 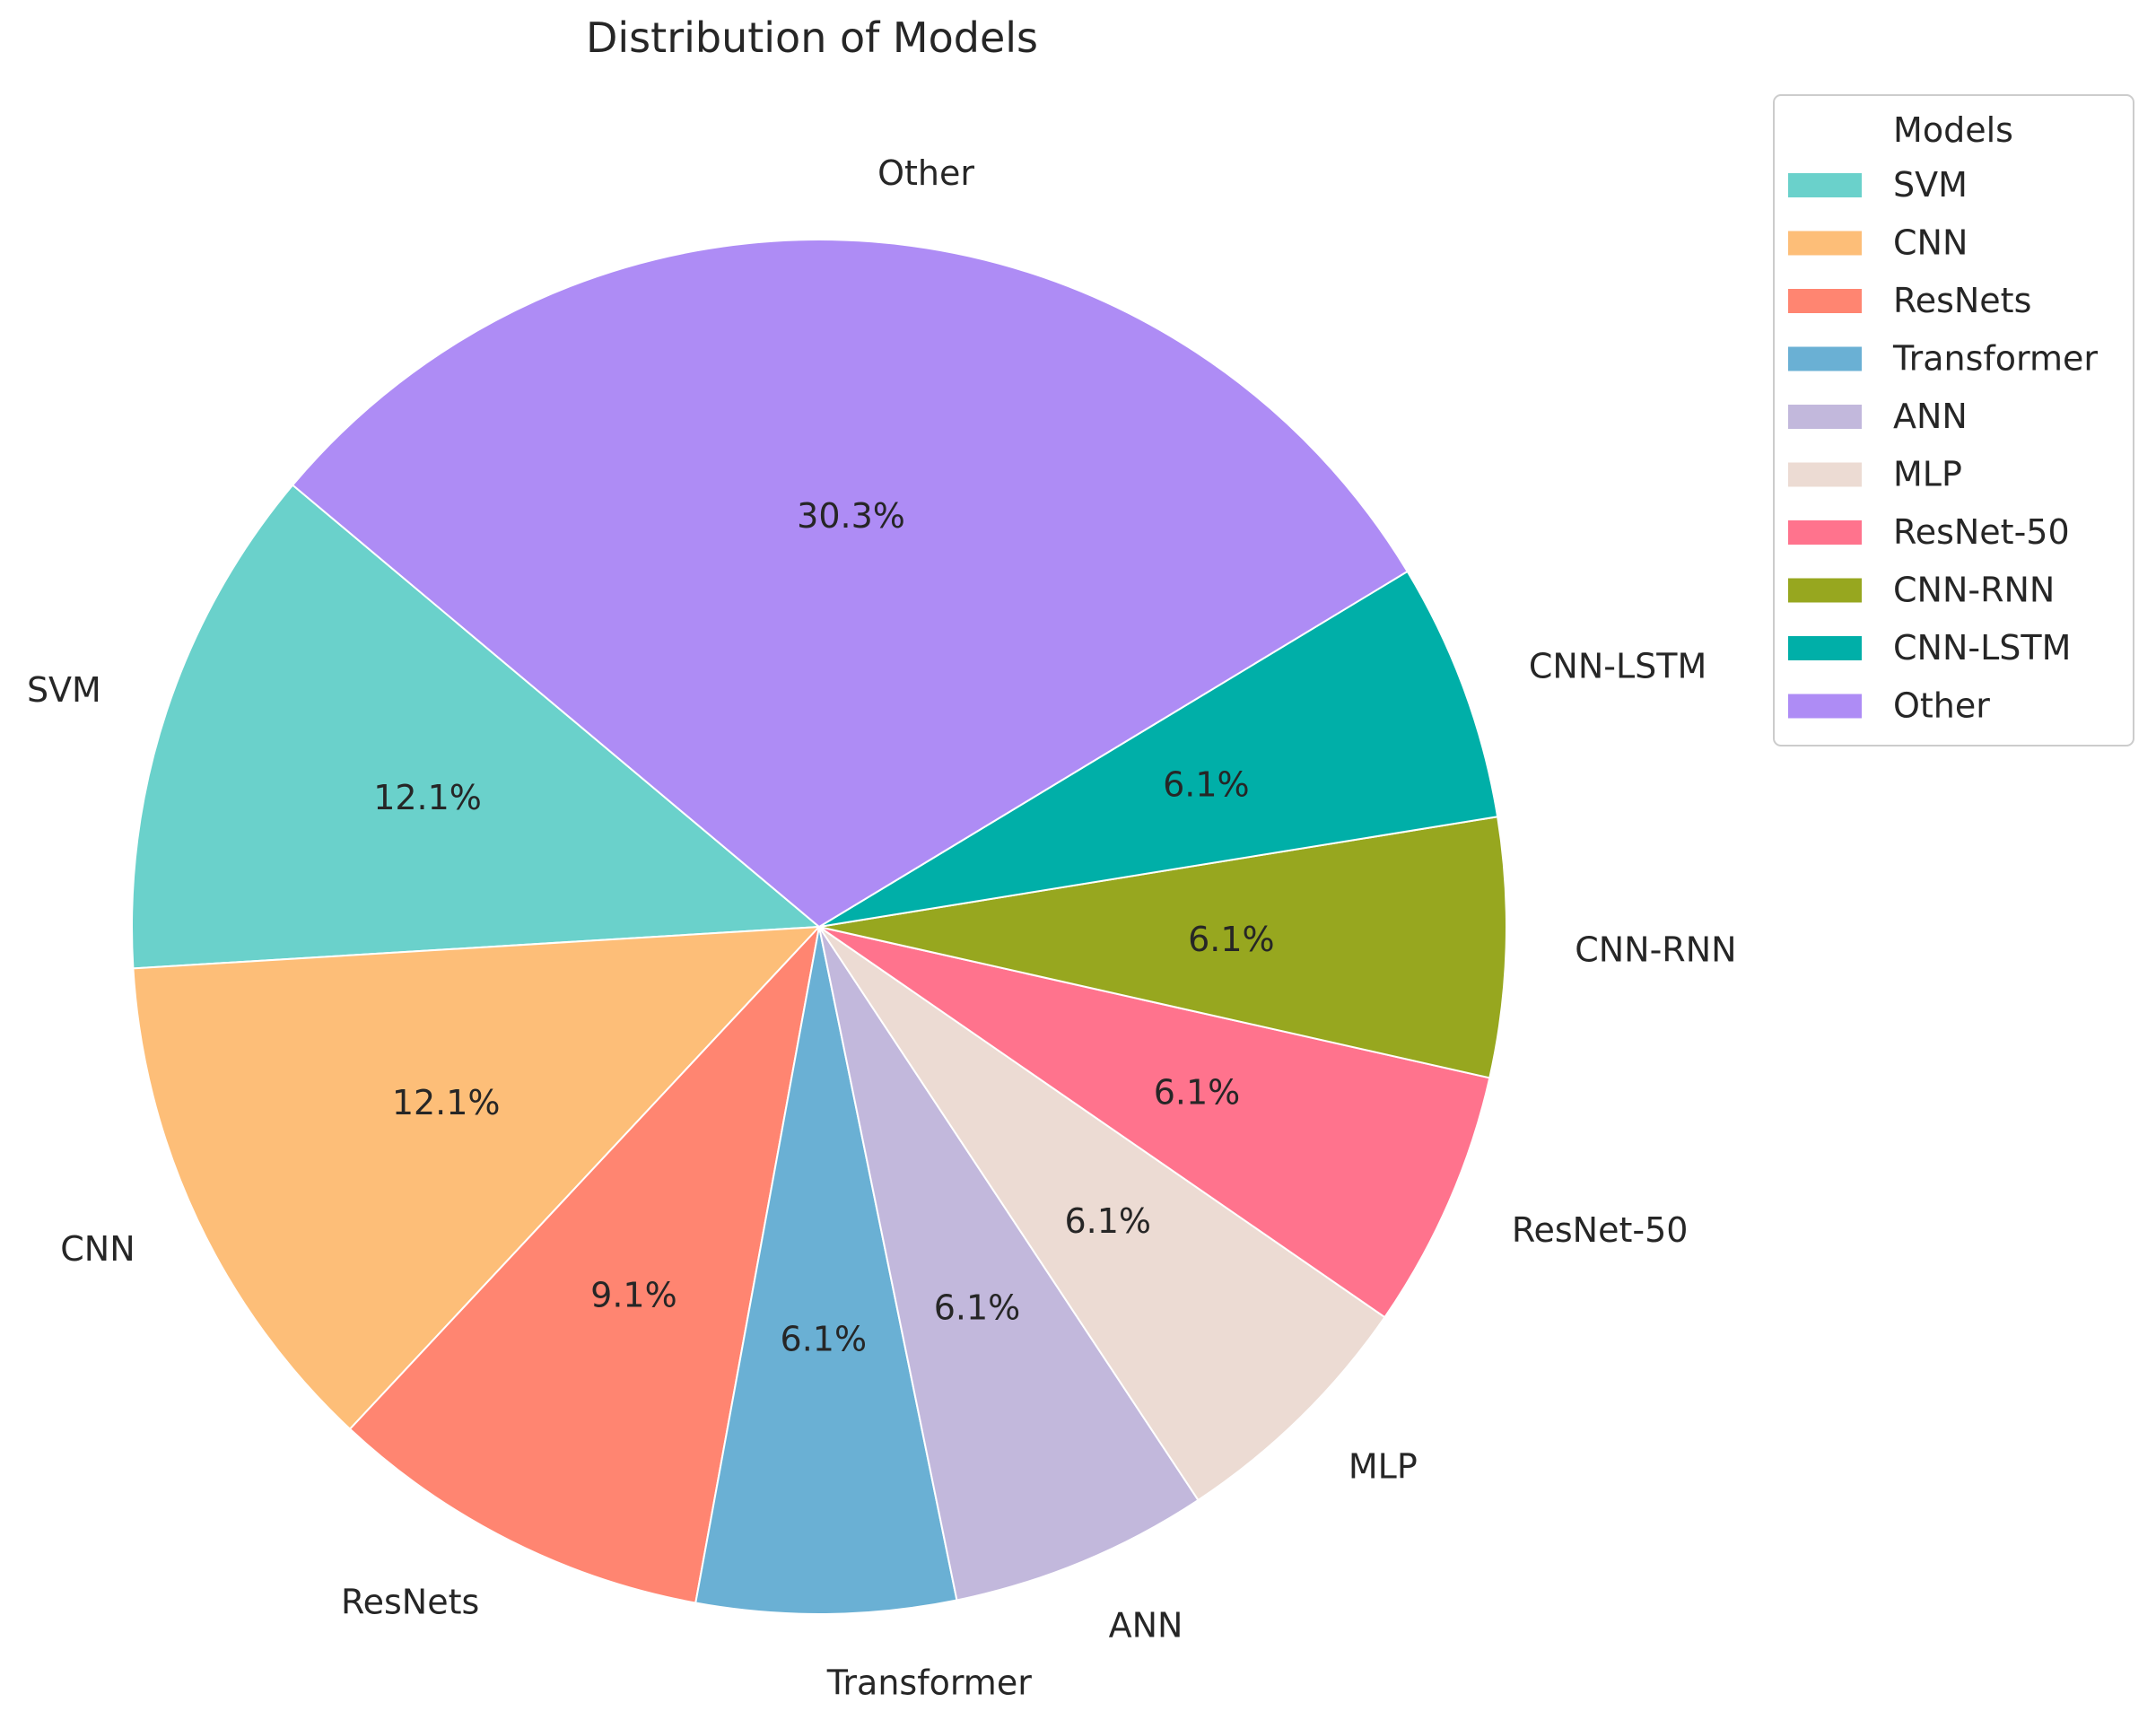 What do you see at coordinates (1146, 1625) in the screenshot?
I see `slice-category-label: ANN` at bounding box center [1146, 1625].